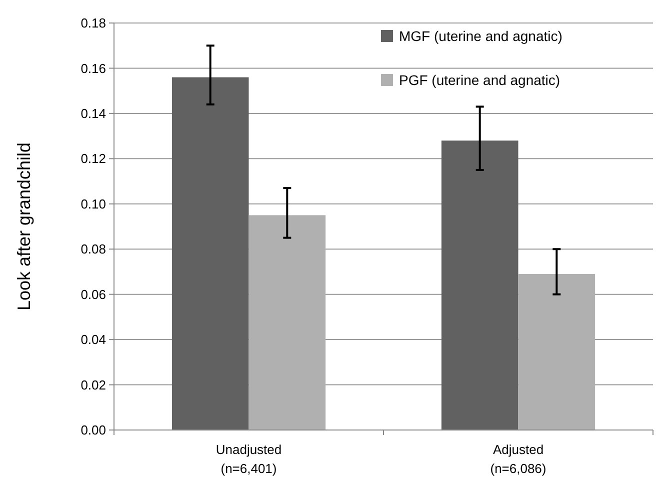 Image resolution: width=661 pixels, height=499 pixels. What do you see at coordinates (93, 158) in the screenshot?
I see `y-tick-label: 0.12` at bounding box center [93, 158].